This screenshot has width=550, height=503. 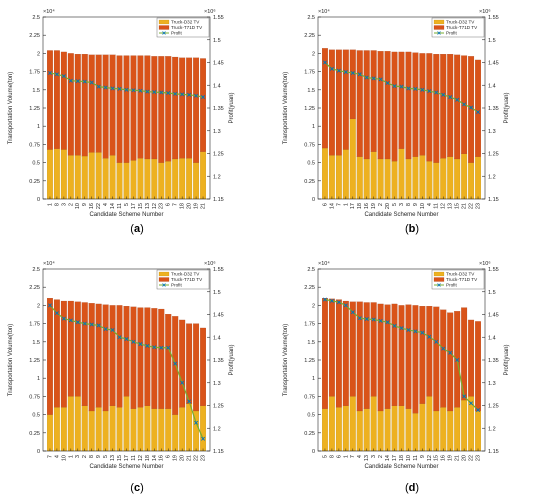 I want to click on x-tick-label: 9, so click(x=416, y=204).